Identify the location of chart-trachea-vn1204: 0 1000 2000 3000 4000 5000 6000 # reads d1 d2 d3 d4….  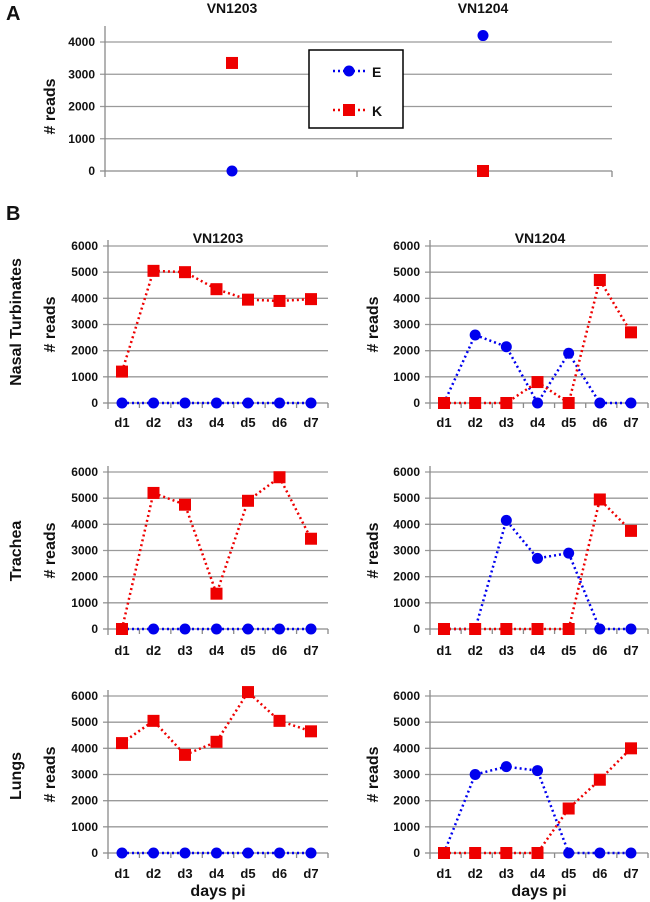
(507, 561).